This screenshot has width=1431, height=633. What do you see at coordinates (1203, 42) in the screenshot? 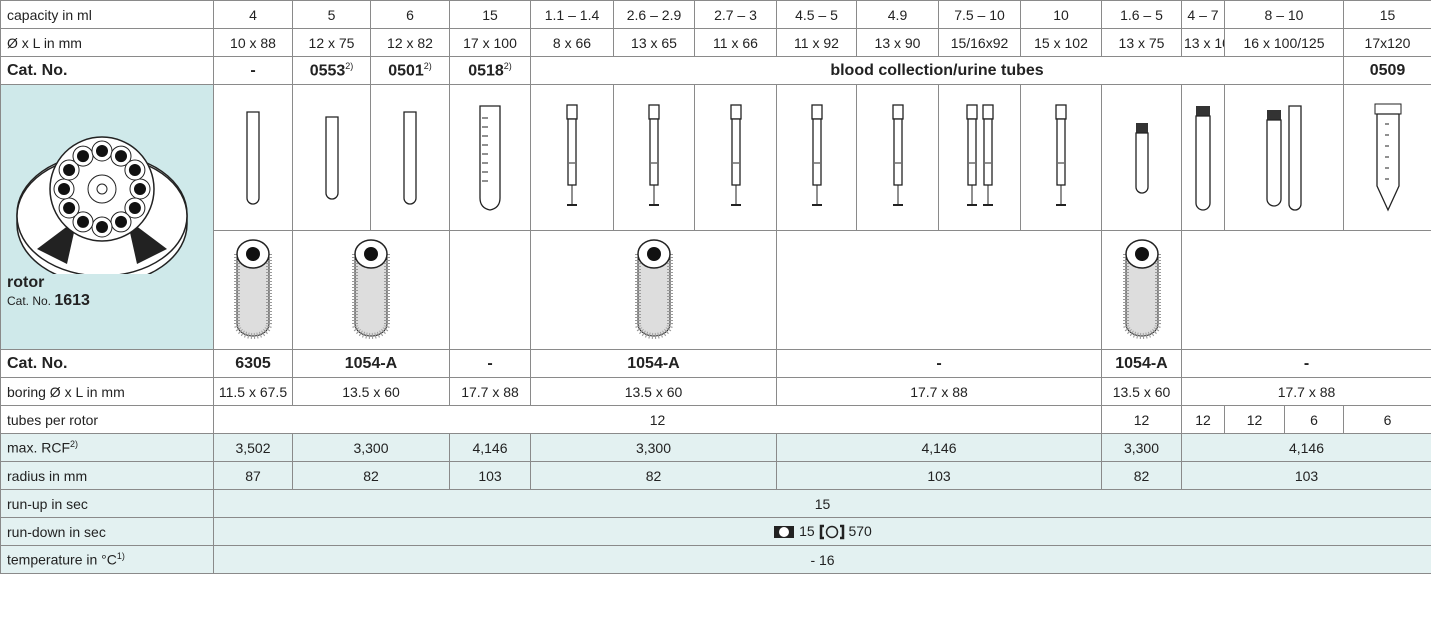
I see `value-cell: 13 x 100` at bounding box center [1203, 42].